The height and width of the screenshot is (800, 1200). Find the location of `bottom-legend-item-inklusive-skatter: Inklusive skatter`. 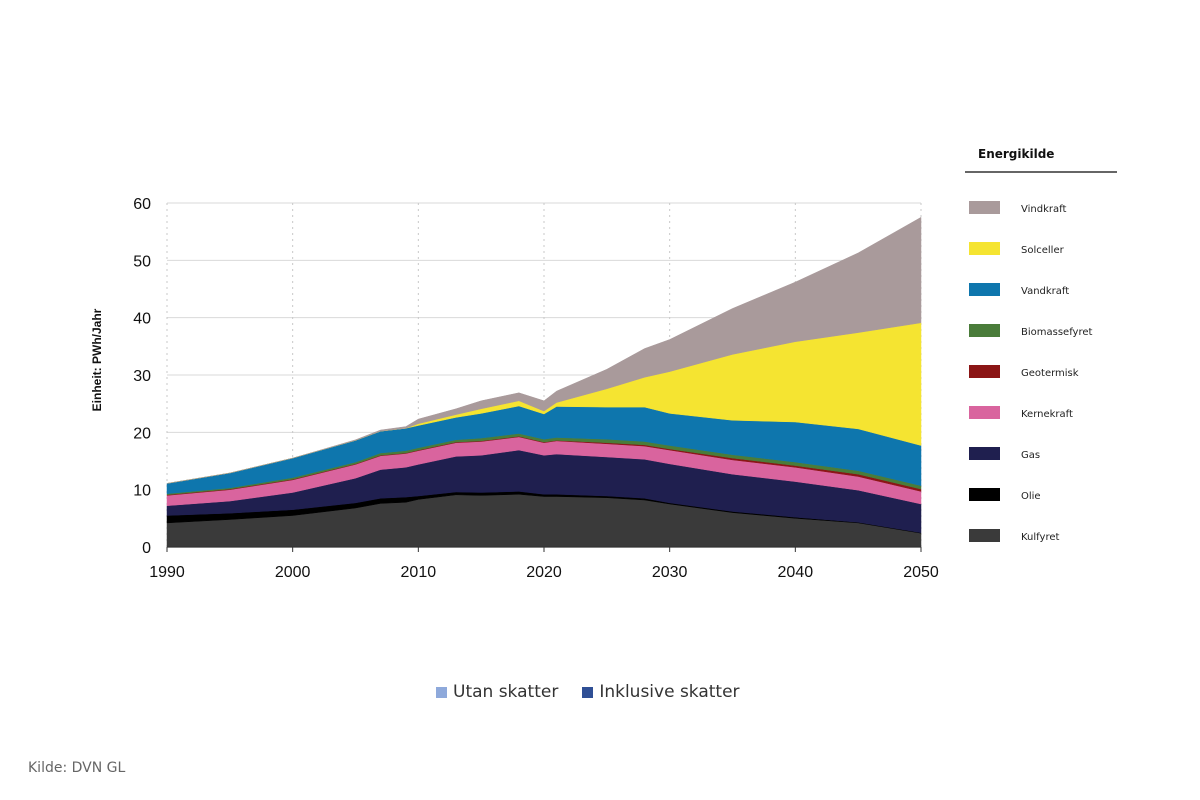

bottom-legend-item-inklusive-skatter: Inklusive skatter is located at coordinates (661, 692).